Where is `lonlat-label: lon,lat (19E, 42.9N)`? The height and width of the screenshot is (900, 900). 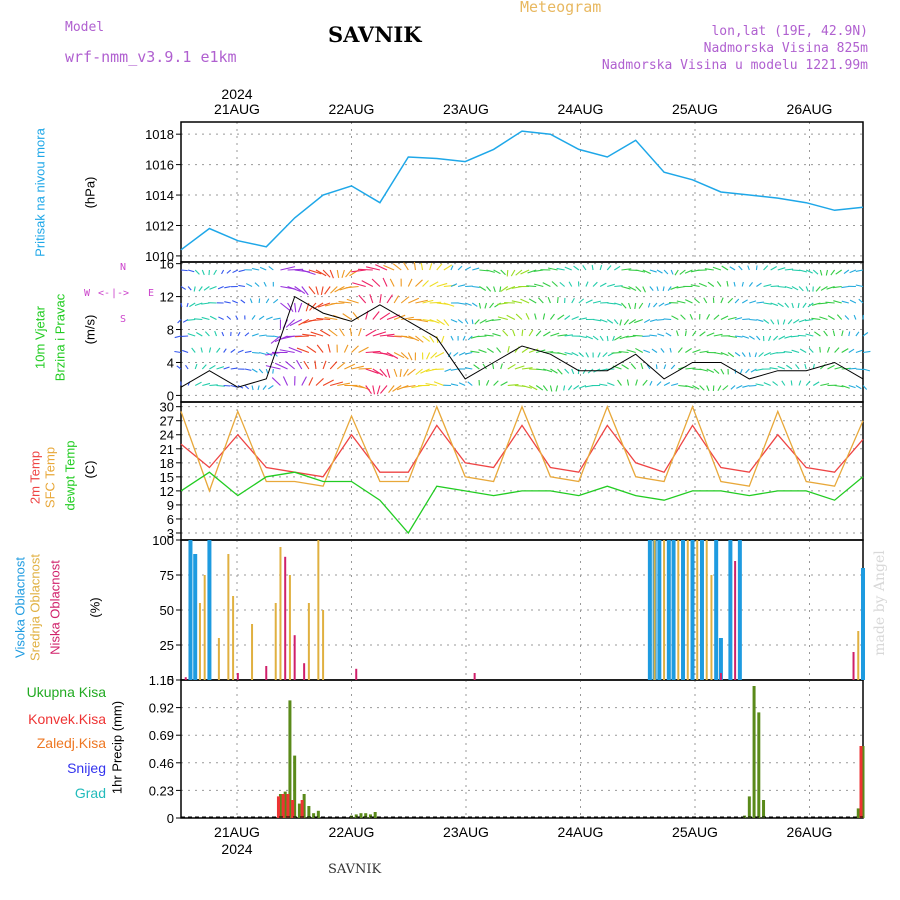
lonlat-label: lon,lat (19E, 42.9N) is located at coordinates (789, 31).